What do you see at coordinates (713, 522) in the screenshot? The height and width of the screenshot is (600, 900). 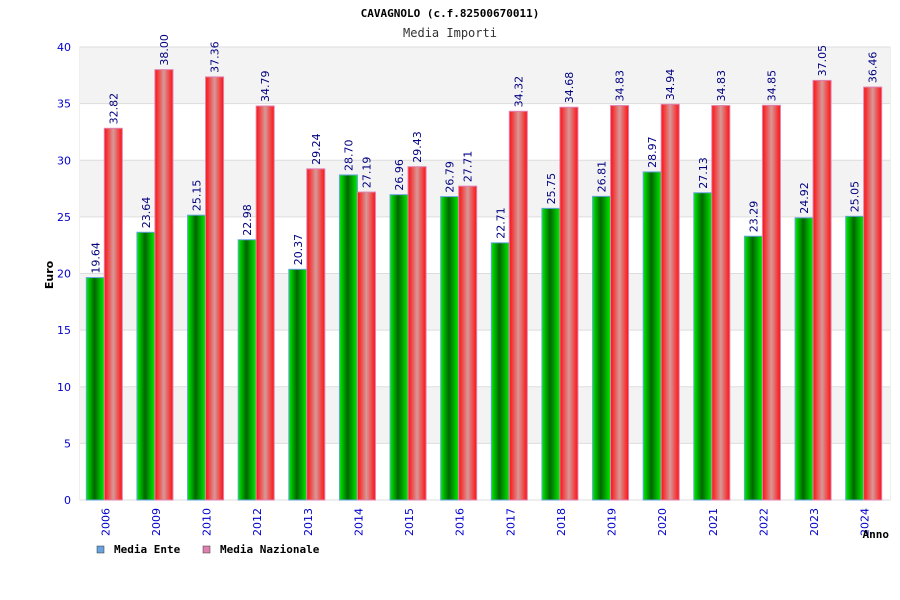 I see `x-tick-label: 2021` at bounding box center [713, 522].